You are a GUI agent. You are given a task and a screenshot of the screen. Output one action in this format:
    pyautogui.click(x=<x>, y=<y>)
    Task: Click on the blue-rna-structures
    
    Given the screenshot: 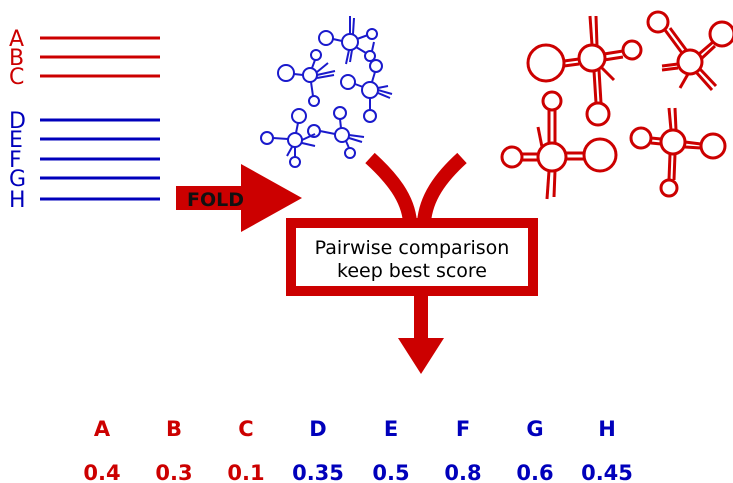 What is the action you would take?
    pyautogui.click(x=326, y=92)
    